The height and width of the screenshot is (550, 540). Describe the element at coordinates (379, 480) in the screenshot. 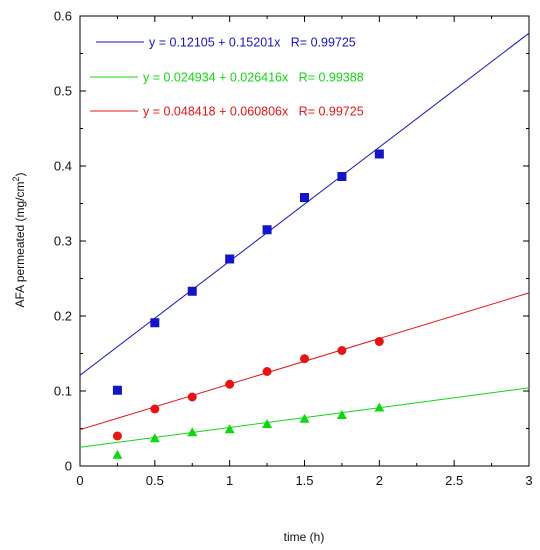

I see `x-tick-label: 2` at that location.